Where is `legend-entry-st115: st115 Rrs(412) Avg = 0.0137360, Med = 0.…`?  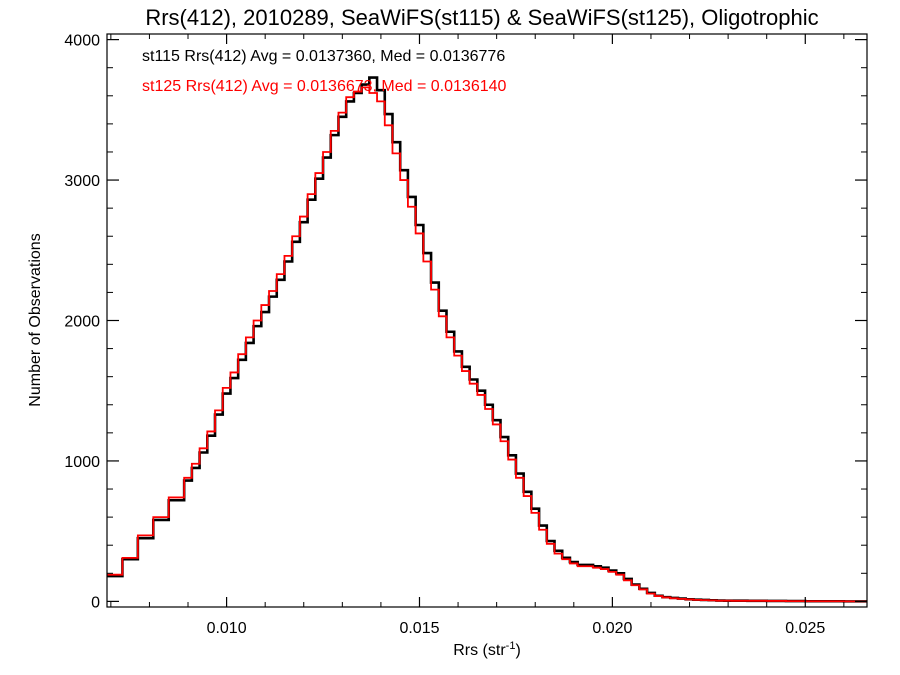
legend-entry-st115: st115 Rrs(412) Avg = 0.0137360, Med = 0.… is located at coordinates (323, 56).